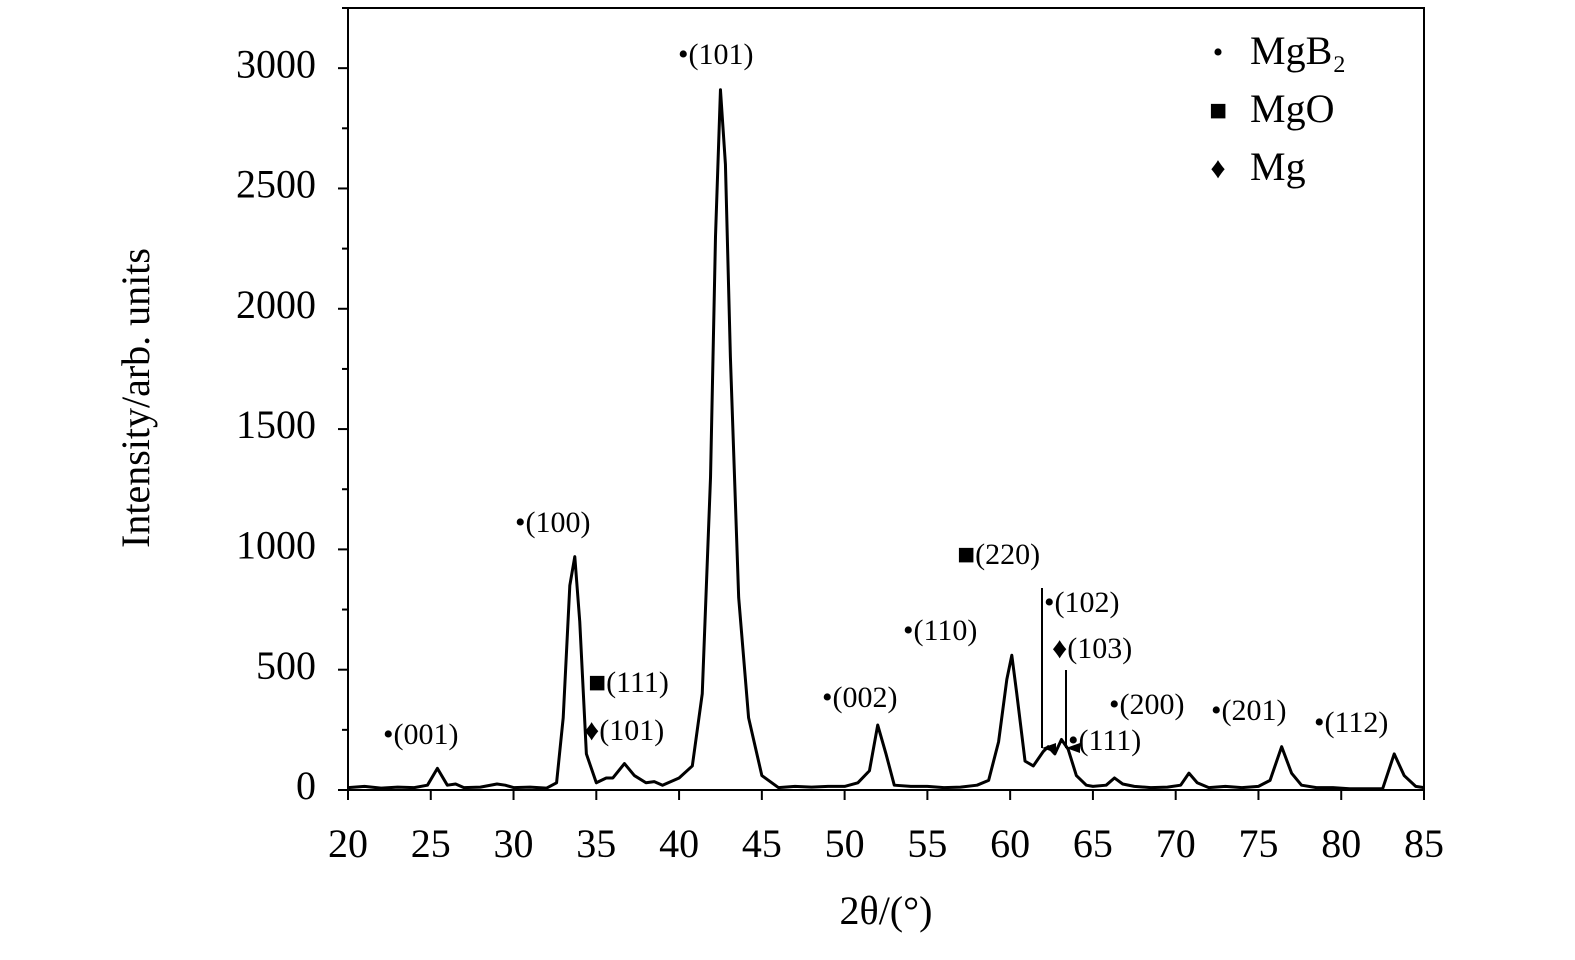 The image size is (1575, 960). I want to click on peak-annotation: •(101), so click(715, 54).